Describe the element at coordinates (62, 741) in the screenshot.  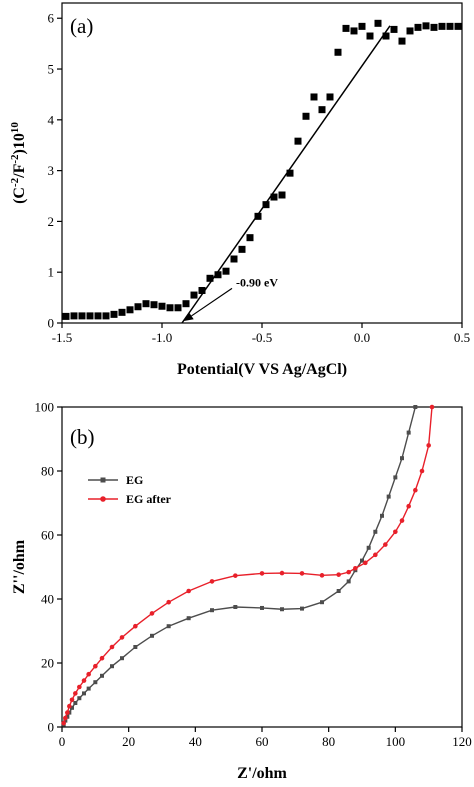
I see `x-tick-label-b: 0` at that location.